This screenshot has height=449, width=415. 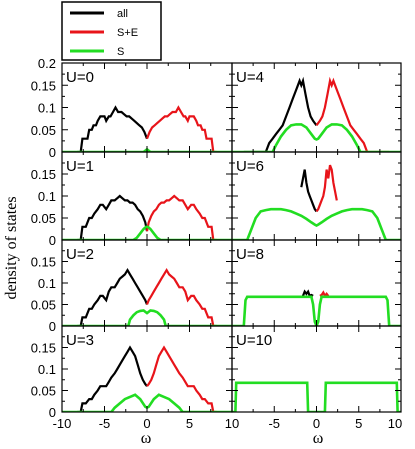 I want to click on panel-label: U=1, so click(x=80, y=166).